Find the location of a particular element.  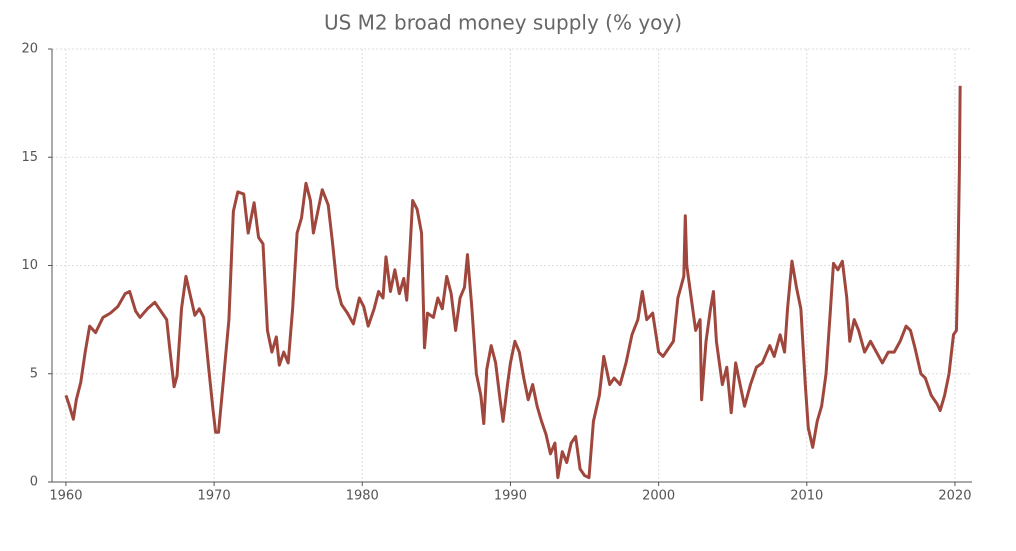

y-tick-label: 0 is located at coordinates (34, 482).